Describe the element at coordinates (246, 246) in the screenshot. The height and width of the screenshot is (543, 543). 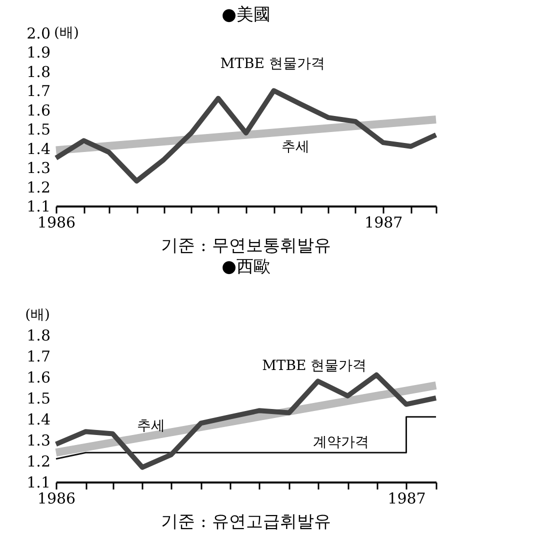
I see `text: 기준 : 무연보통휘발유` at that location.